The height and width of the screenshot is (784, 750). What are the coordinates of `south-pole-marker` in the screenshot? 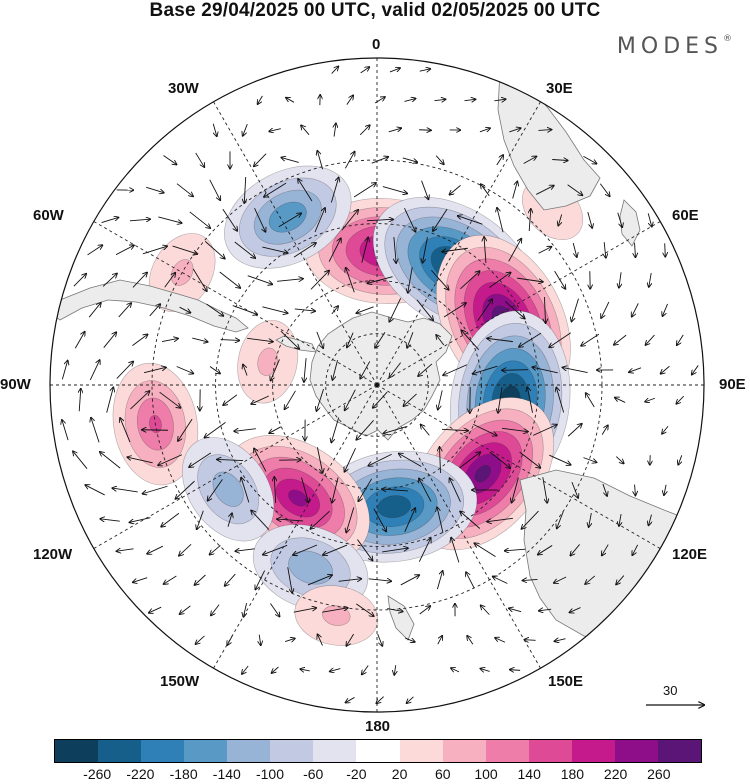 It's located at (377, 385).